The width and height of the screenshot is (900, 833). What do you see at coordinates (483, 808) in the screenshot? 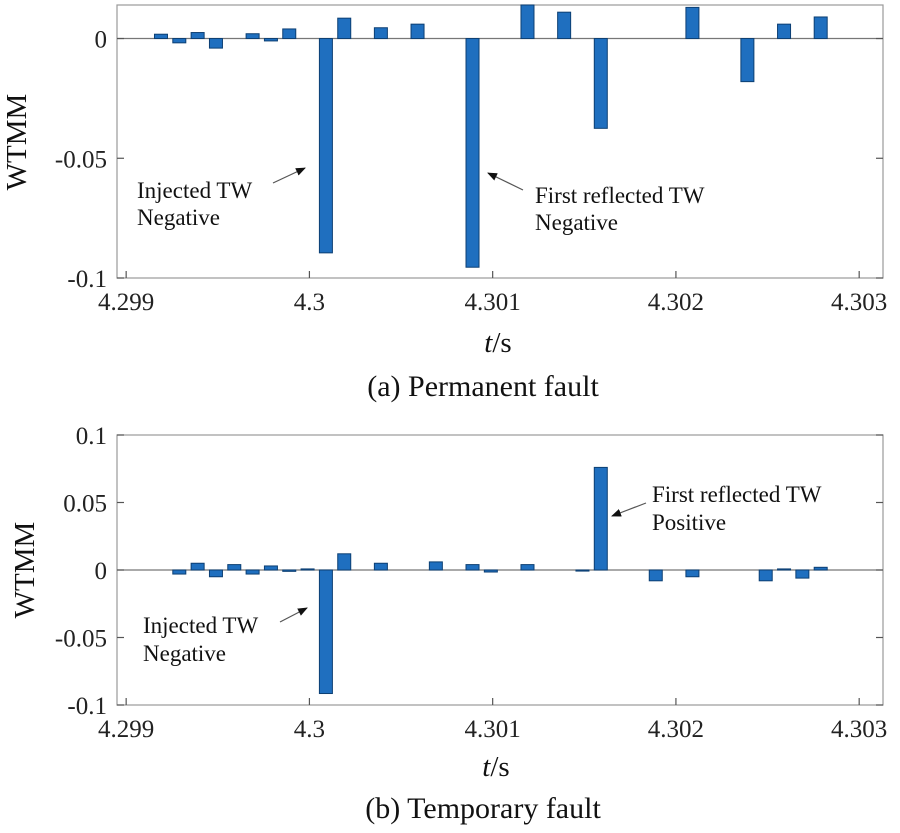
I see `panel-caption: (b) Temporary fault` at bounding box center [483, 808].